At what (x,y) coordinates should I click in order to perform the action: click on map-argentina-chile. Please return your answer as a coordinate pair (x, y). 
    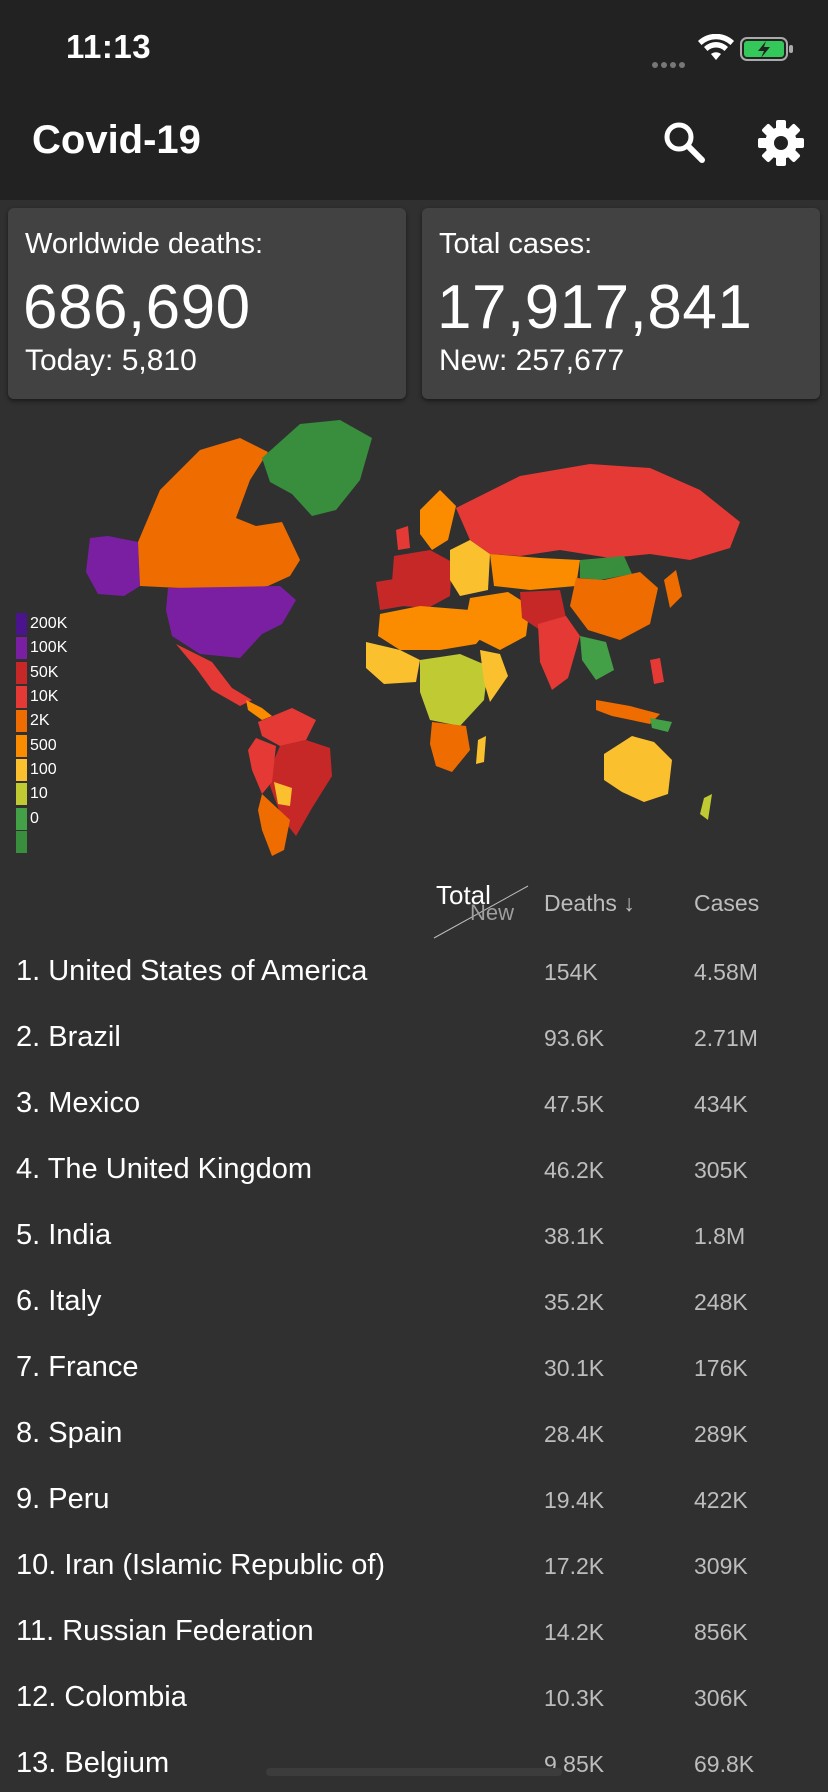
    Looking at the image, I should click on (274, 825).